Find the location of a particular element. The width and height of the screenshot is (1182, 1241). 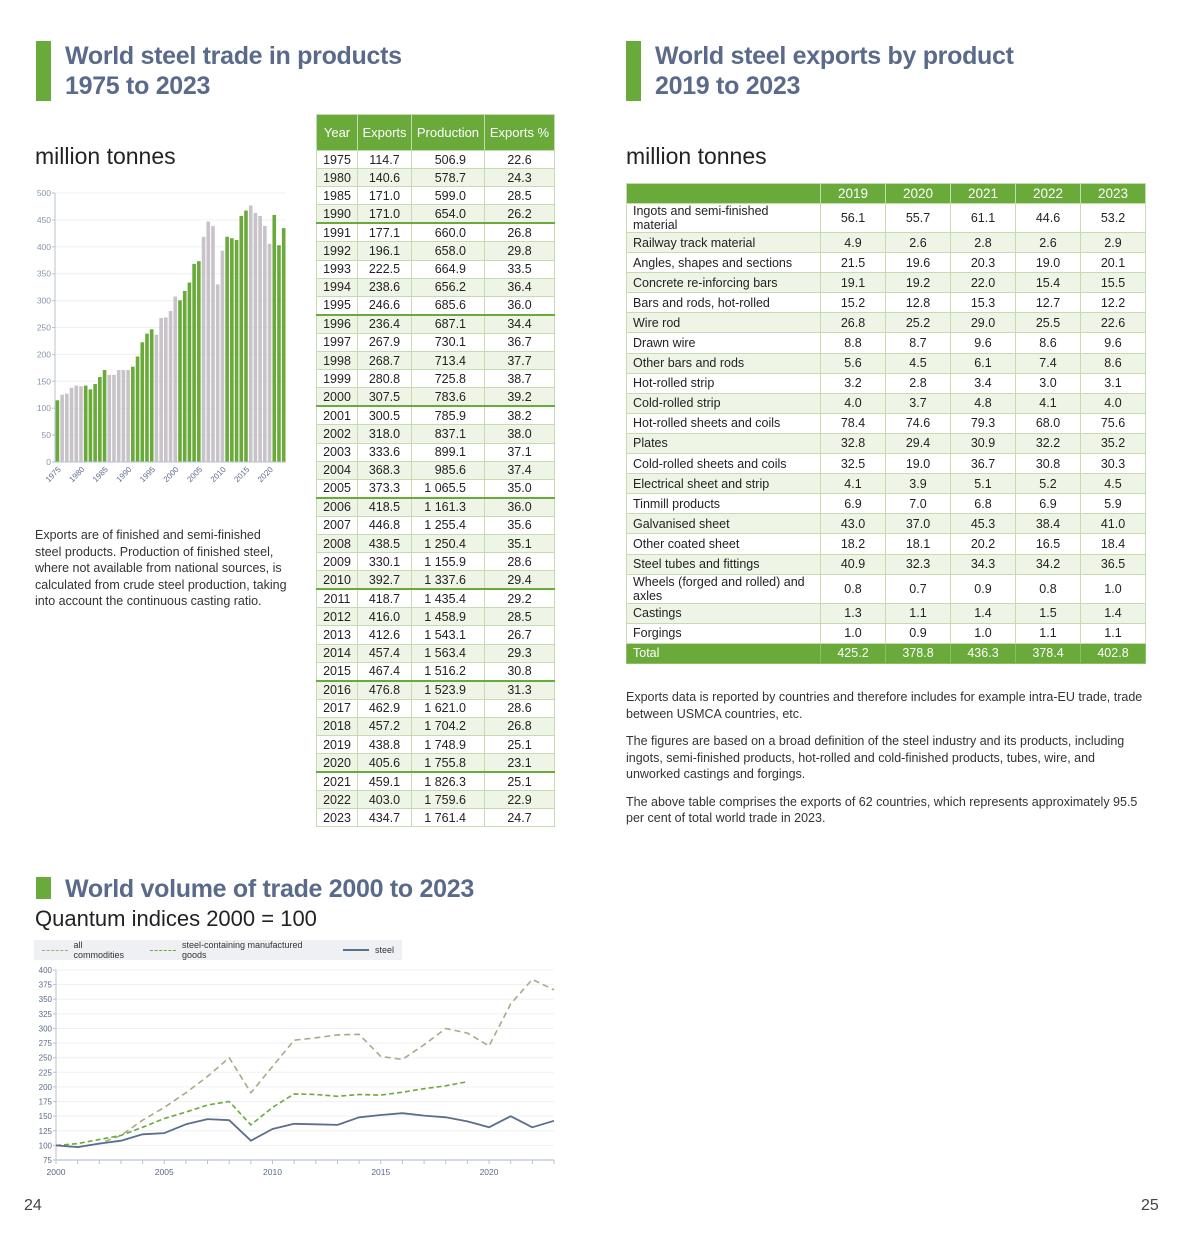

bar-1980 is located at coordinates (81, 424).